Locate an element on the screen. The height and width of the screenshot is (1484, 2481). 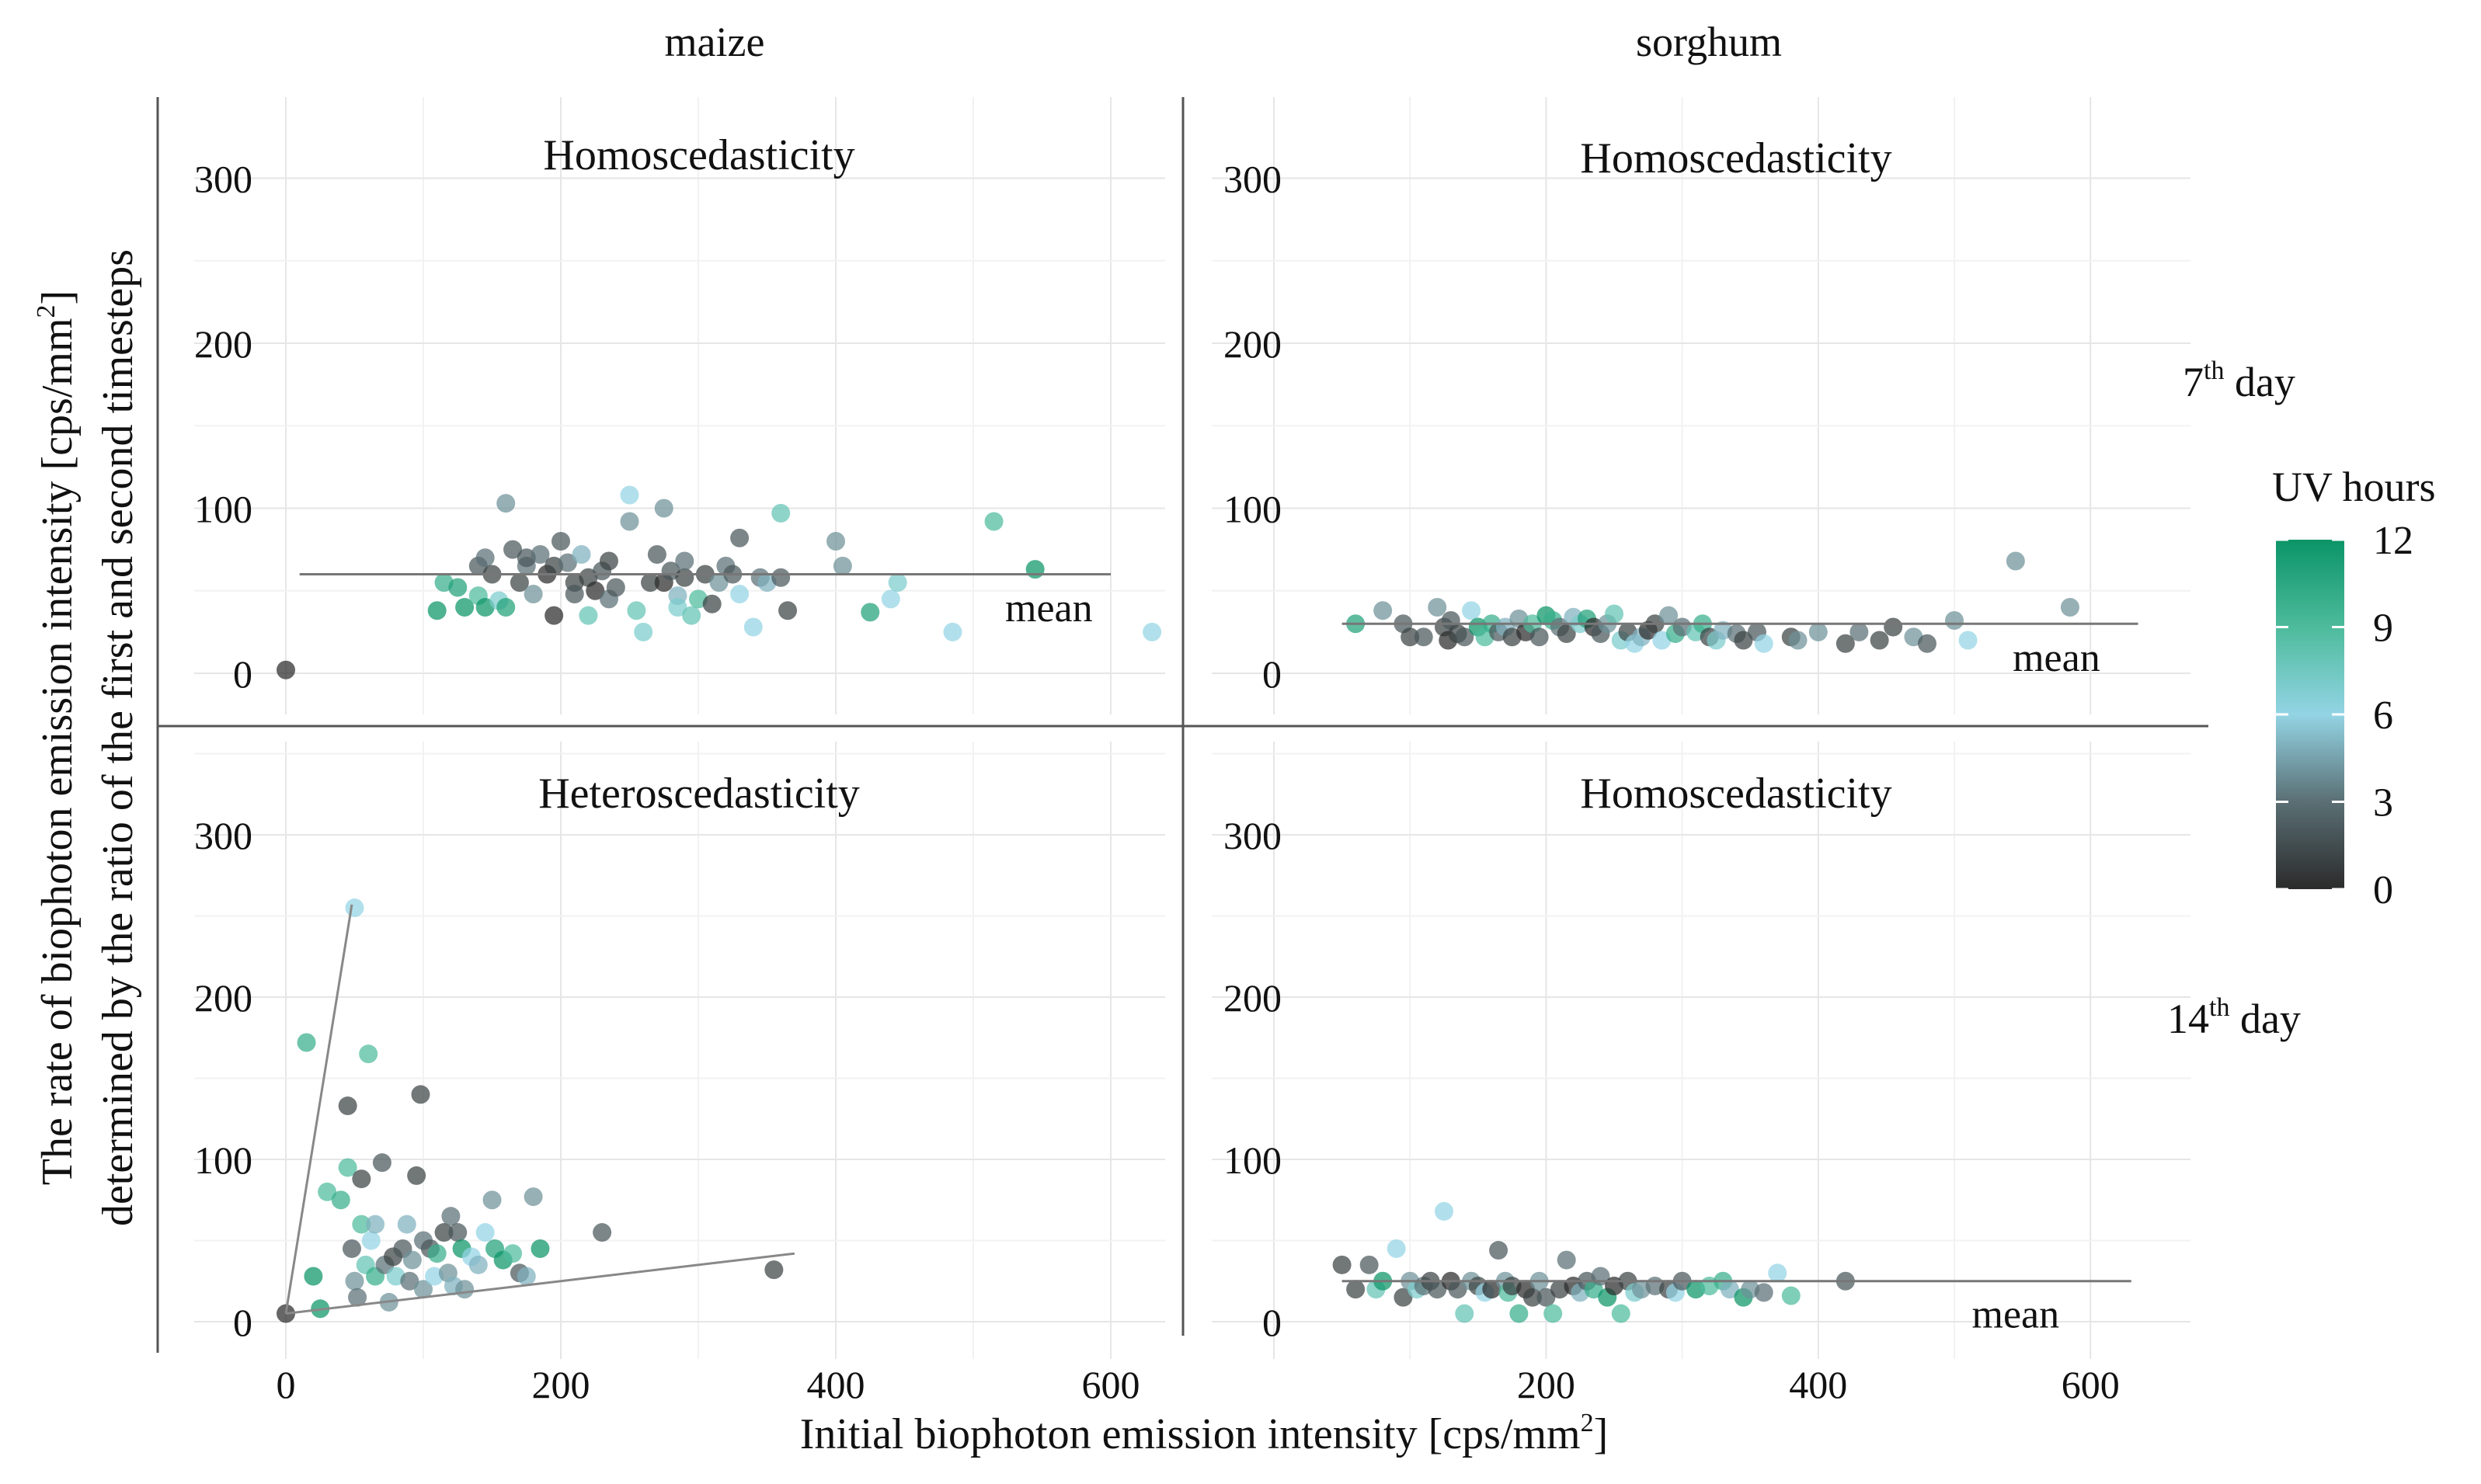
x-tick-label: 600 is located at coordinates (1111, 1384).